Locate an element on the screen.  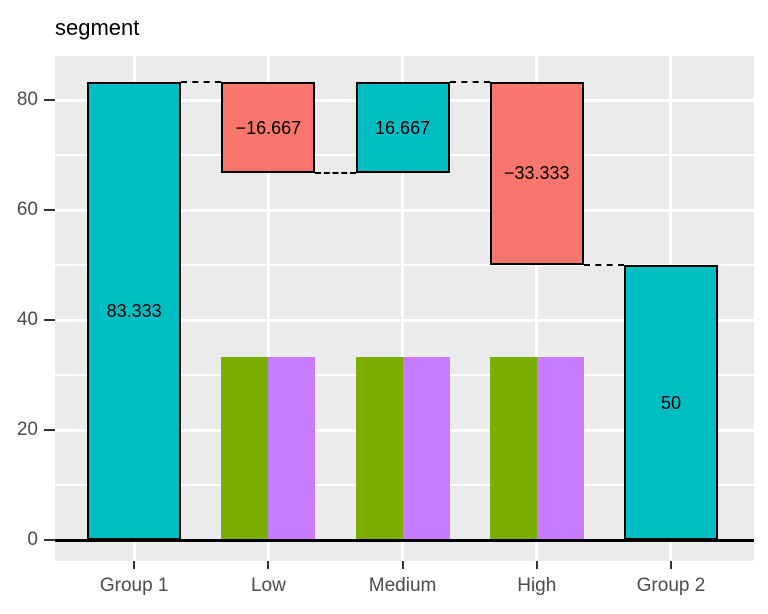
chart-title: segment is located at coordinates (97, 27).